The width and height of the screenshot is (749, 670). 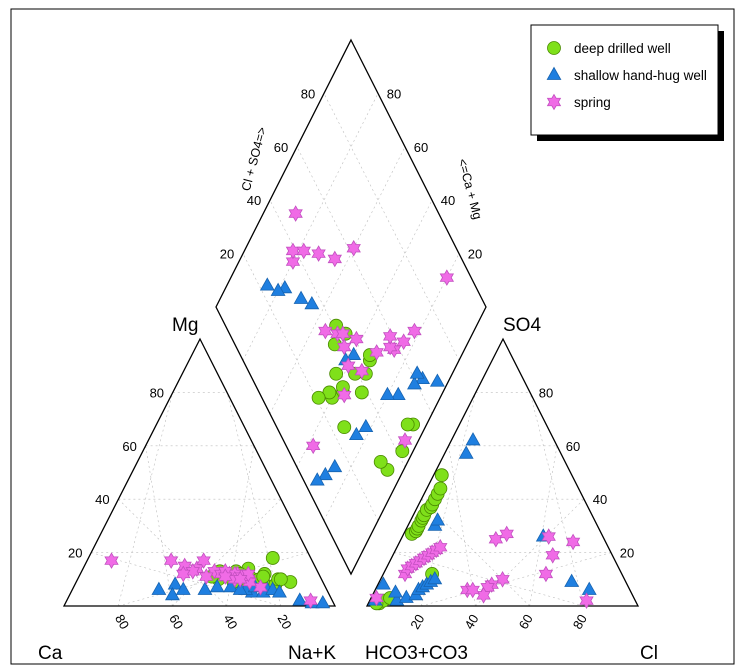 I want to click on tick-diamond-right-60: 60, so click(x=421, y=147).